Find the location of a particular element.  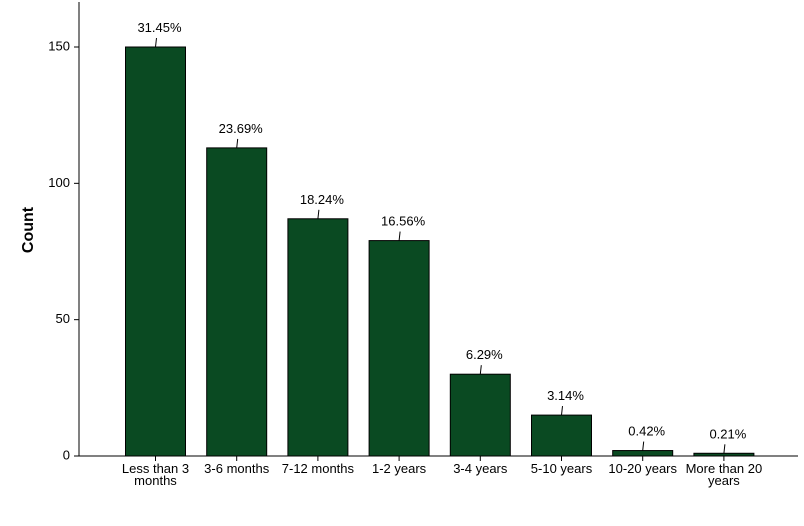

x-tick-label: 1-2 years is located at coordinates (399, 468).